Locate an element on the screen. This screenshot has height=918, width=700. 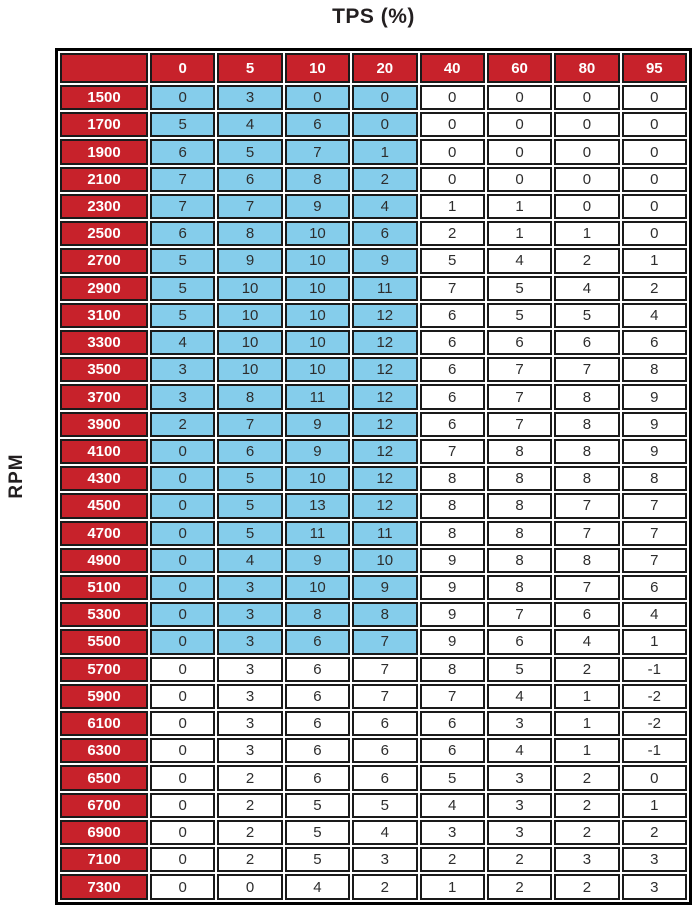
cell: -2 is located at coordinates (654, 696).